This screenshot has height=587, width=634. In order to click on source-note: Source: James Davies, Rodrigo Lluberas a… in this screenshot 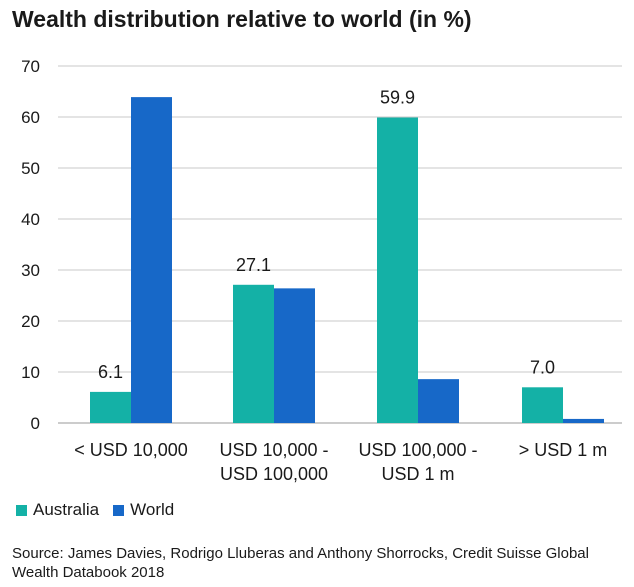, I will do `click(300, 563)`.